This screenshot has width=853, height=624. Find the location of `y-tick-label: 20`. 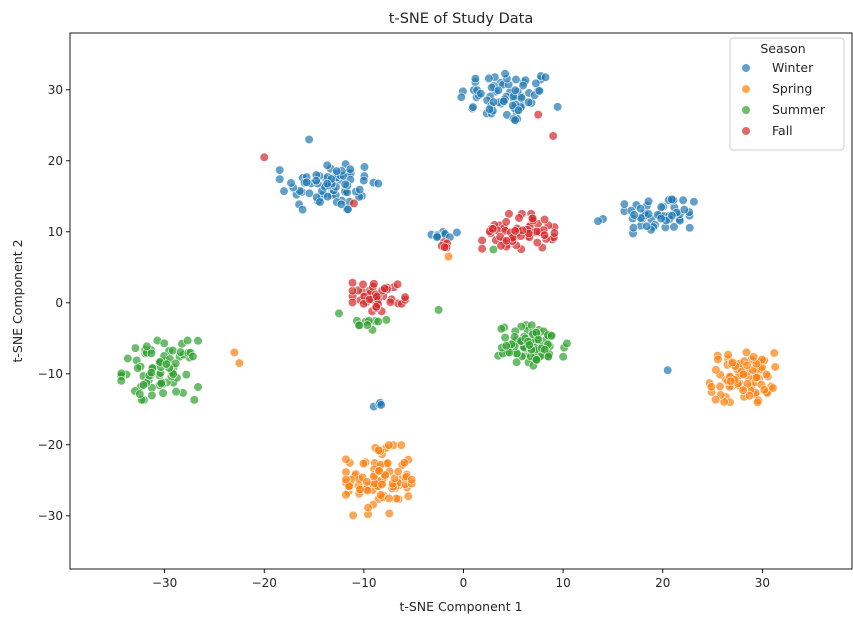

y-tick-label: 20 is located at coordinates (55, 161).